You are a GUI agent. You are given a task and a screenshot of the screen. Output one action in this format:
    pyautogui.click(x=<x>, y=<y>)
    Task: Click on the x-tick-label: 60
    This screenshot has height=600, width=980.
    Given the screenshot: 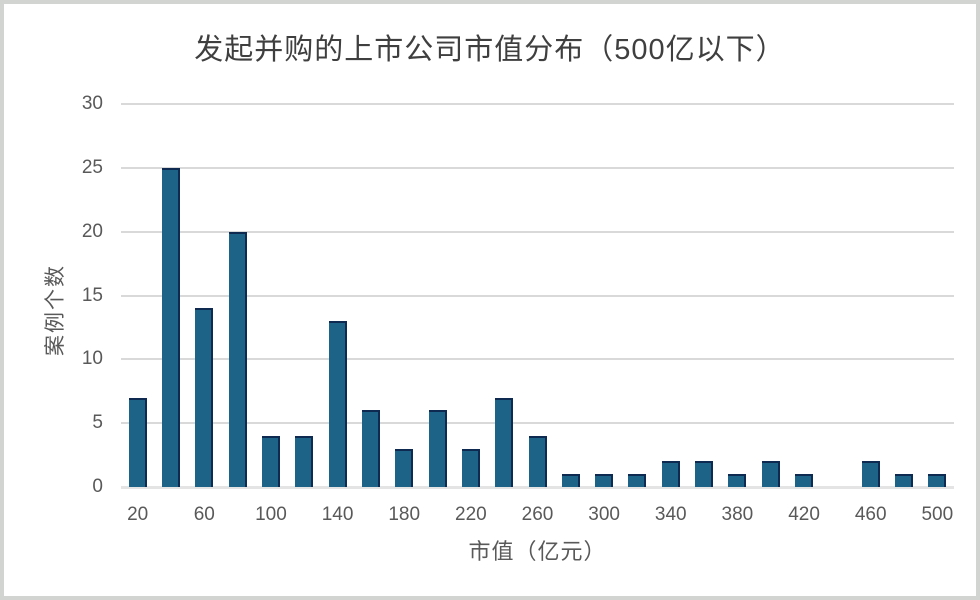 What is the action you would take?
    pyautogui.click(x=204, y=514)
    